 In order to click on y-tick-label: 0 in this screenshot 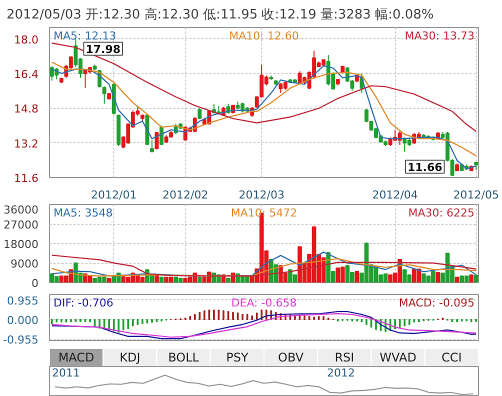, I will do `click(35, 283)`.